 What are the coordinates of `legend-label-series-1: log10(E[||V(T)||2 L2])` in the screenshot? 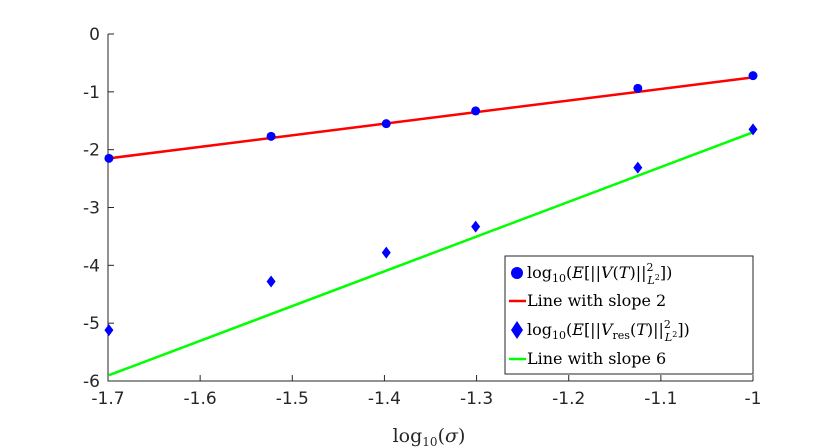 It's located at (599, 274).